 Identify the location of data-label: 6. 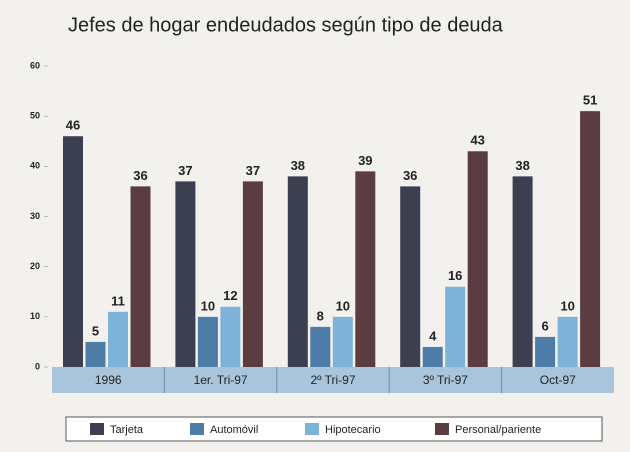
(544, 325).